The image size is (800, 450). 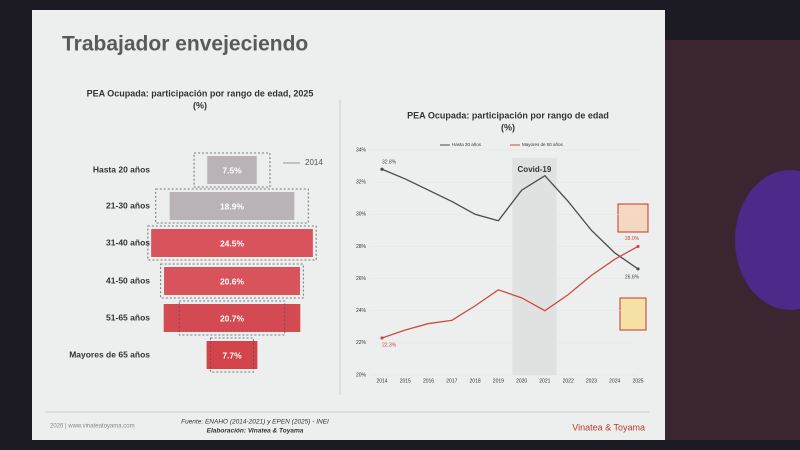 I want to click on footer-left: 2026 | www.vinateatoyama.com, so click(x=92, y=427).